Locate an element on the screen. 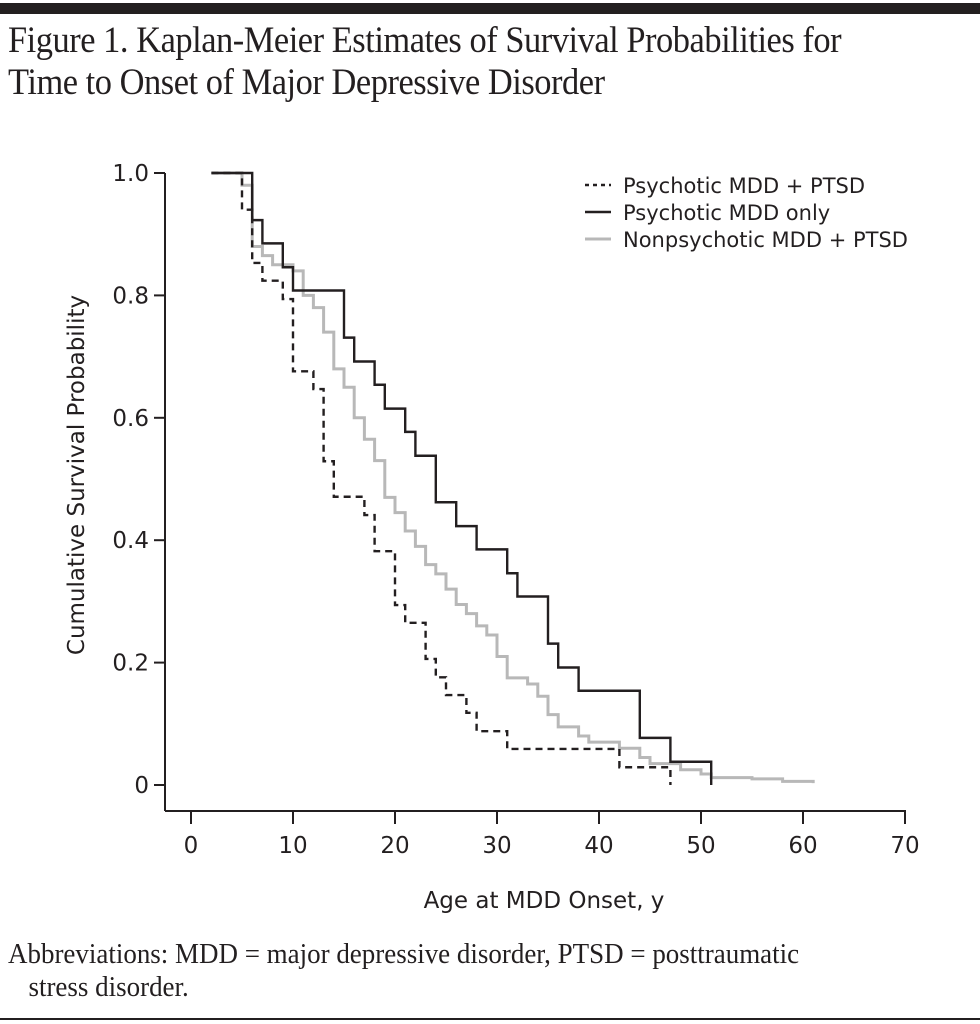  legend-label: Psychotic MDD only is located at coordinates (726, 213).